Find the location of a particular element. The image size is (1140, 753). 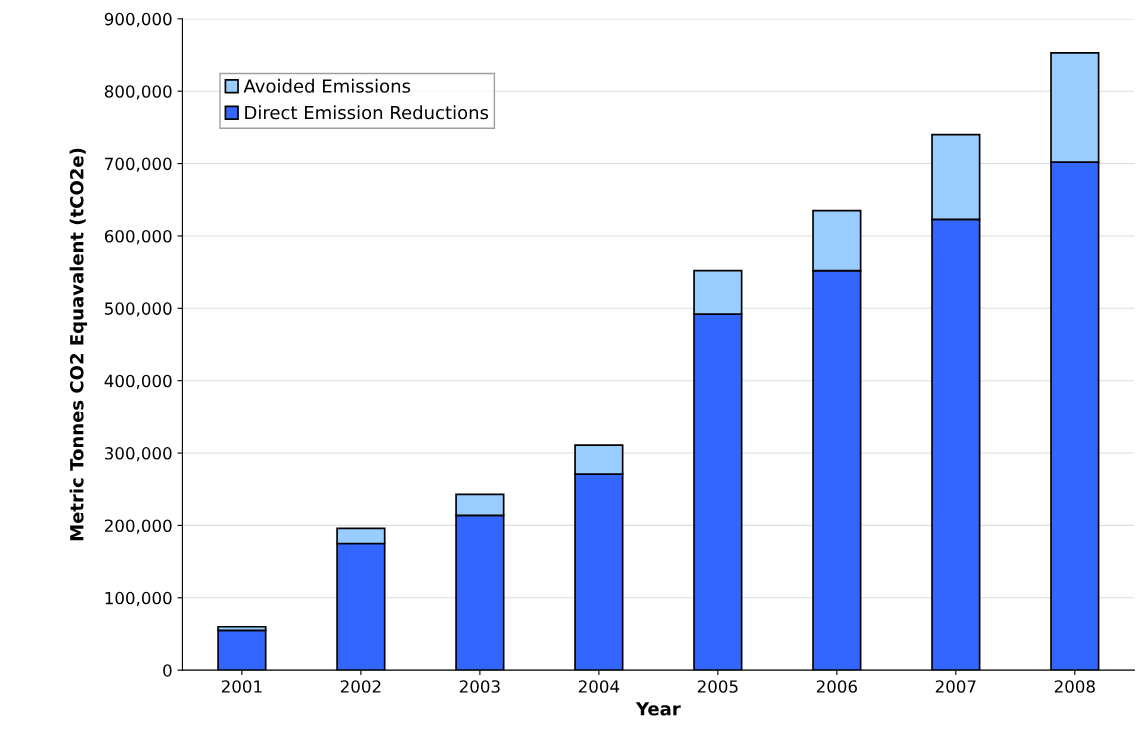

x-tick-label: 2005 is located at coordinates (717, 686).